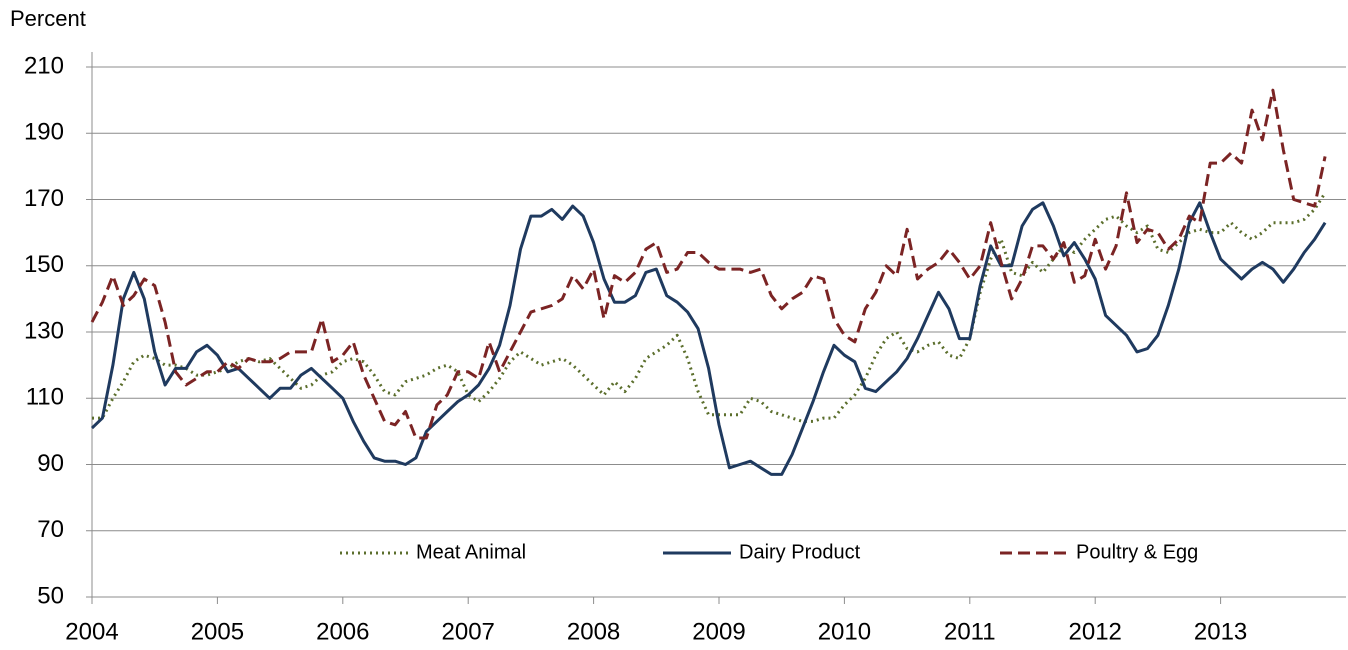 The width and height of the screenshot is (1348, 650). I want to click on y-tick-label: 110, so click(45, 397).